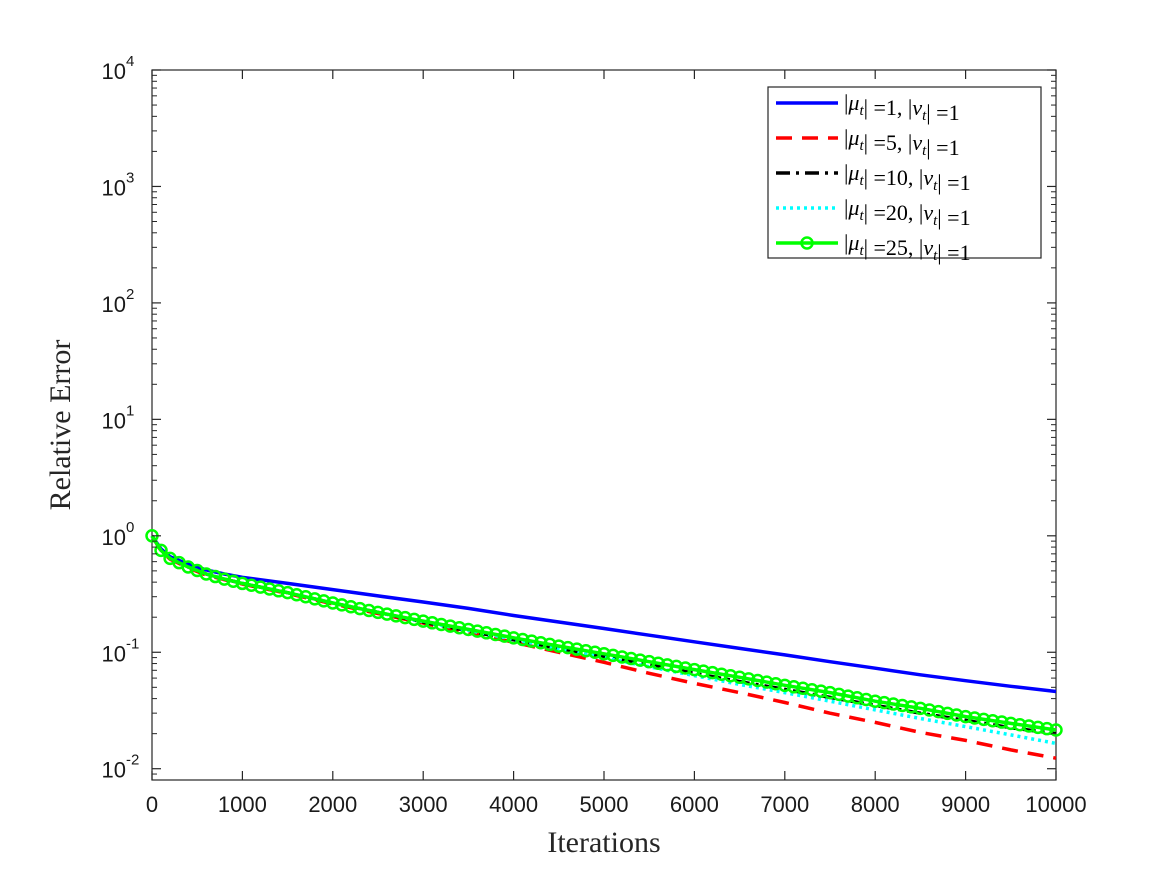 This screenshot has height=875, width=1167. I want to click on y-tick-exponent: -1, so click(132, 643).